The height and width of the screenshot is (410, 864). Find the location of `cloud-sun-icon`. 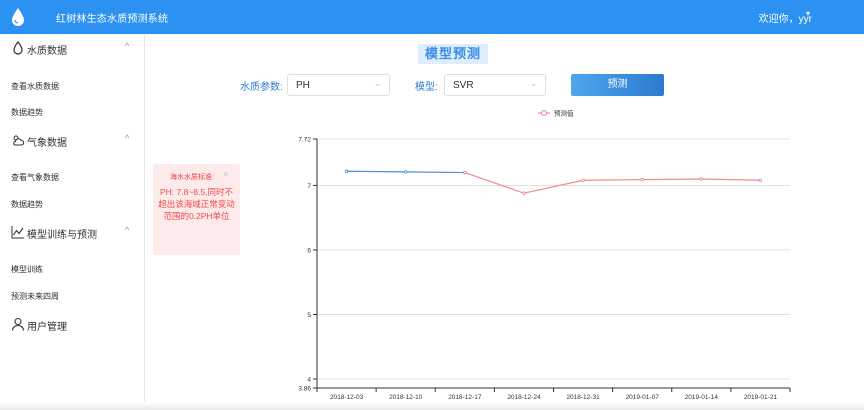

cloud-sun-icon is located at coordinates (18, 140).